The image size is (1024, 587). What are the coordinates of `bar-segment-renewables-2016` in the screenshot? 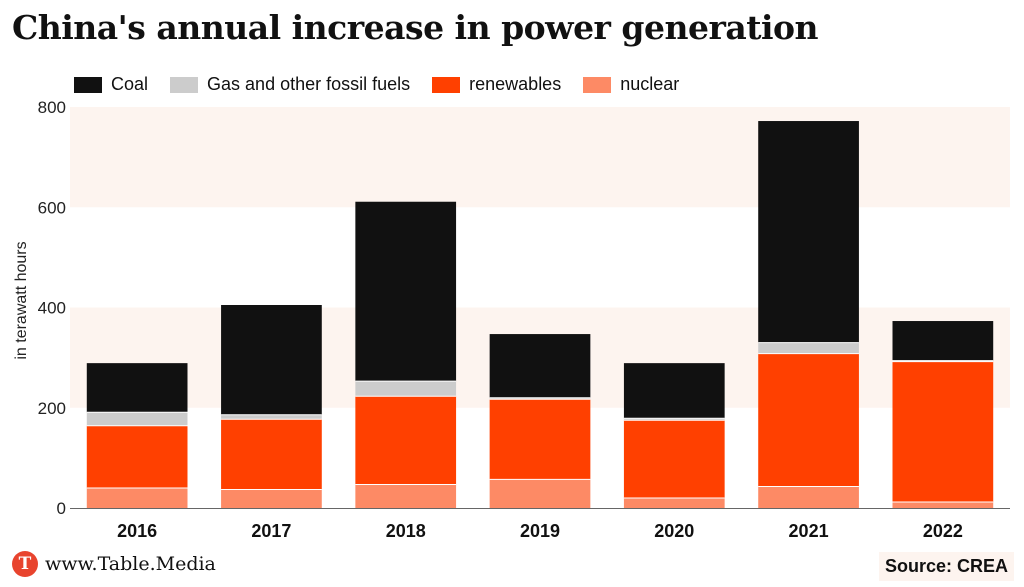 It's located at (137, 456).